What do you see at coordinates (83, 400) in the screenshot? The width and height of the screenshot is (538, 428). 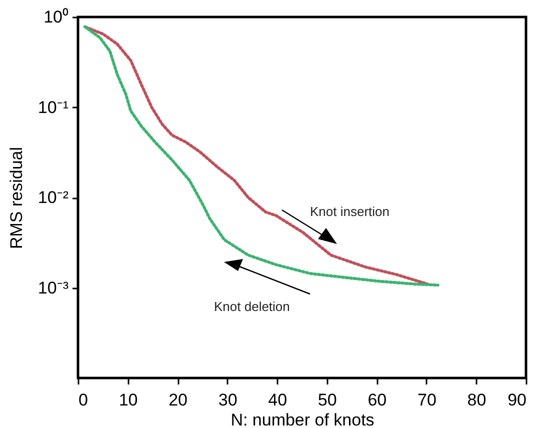 I see `x-tick-label: 0` at bounding box center [83, 400].